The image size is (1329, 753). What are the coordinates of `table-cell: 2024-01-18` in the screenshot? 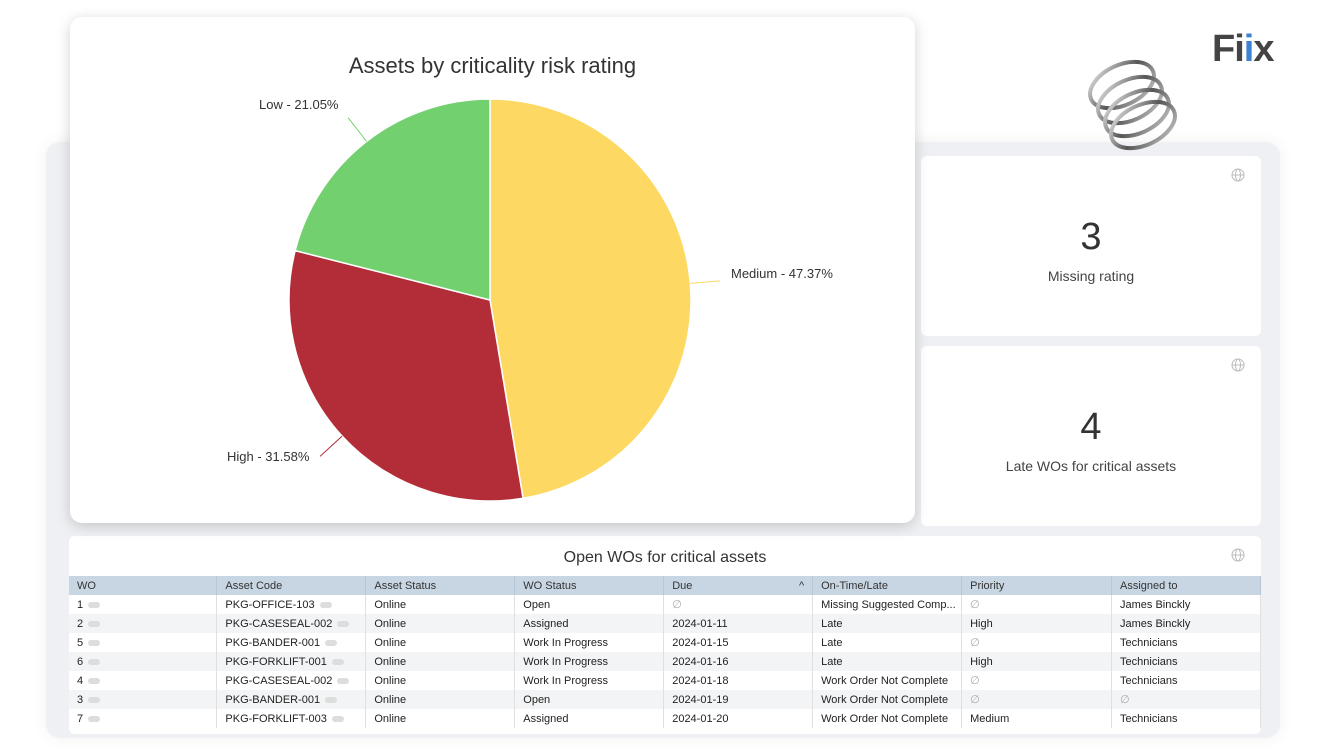 It's located at (738, 680).